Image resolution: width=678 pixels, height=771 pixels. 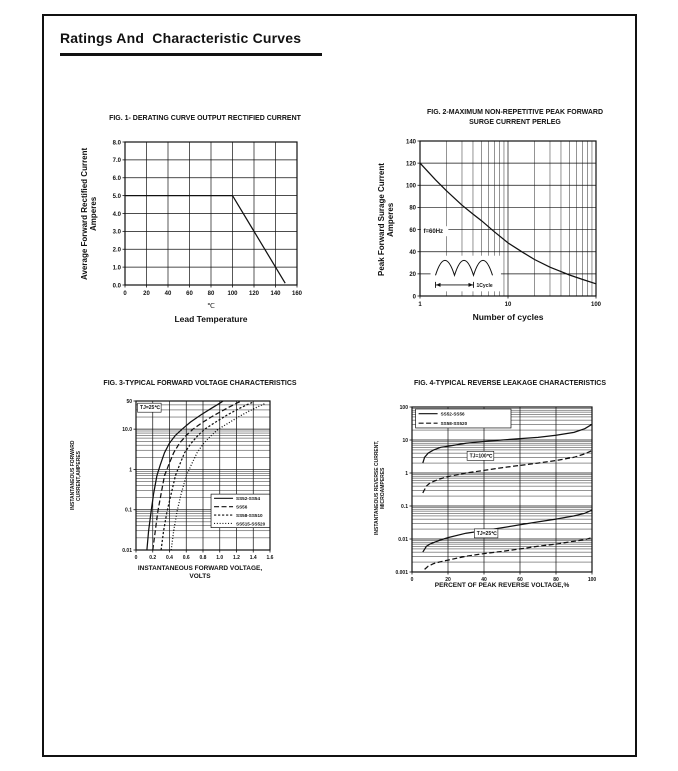 I want to click on svg-text: 0.6, so click(x=186, y=558).